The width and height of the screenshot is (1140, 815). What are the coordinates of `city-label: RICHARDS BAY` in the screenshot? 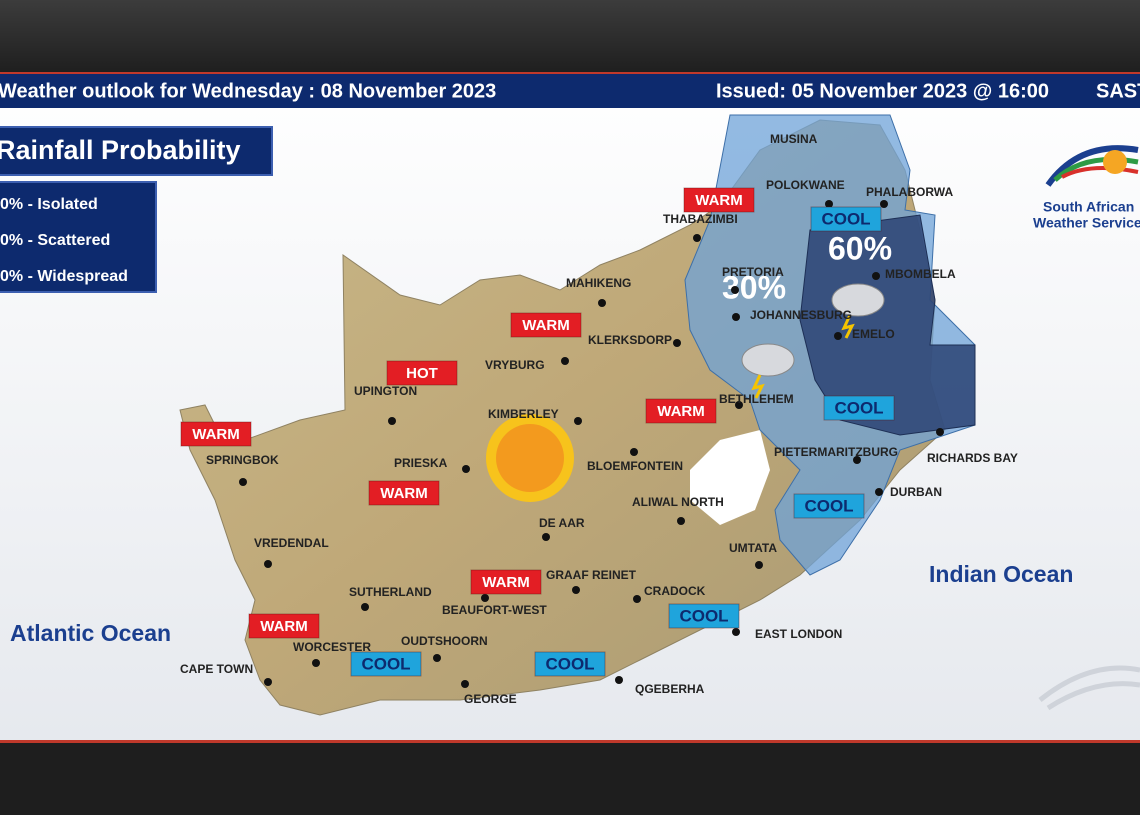 It's located at (972, 458).